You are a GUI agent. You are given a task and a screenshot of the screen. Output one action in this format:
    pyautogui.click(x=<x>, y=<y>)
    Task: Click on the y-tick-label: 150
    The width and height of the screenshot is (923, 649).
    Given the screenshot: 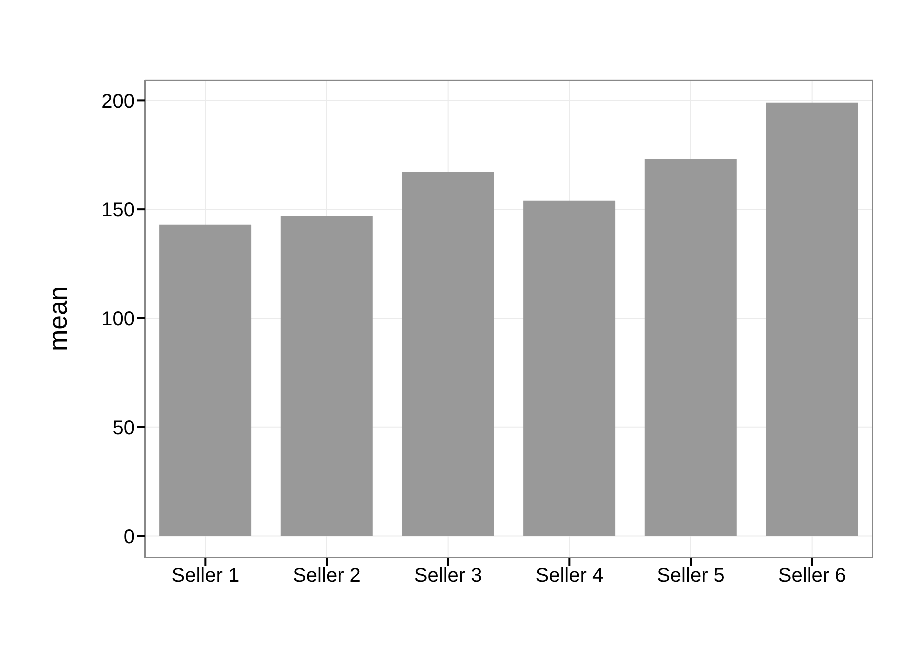 What is the action you would take?
    pyautogui.click(x=118, y=211)
    